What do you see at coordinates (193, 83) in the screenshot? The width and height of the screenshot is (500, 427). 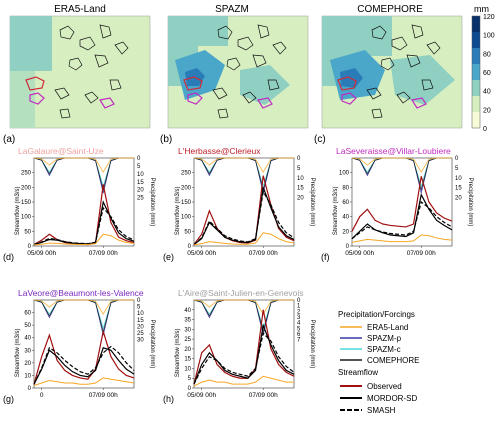 I see `map-b-catchment-herbasse` at bounding box center [193, 83].